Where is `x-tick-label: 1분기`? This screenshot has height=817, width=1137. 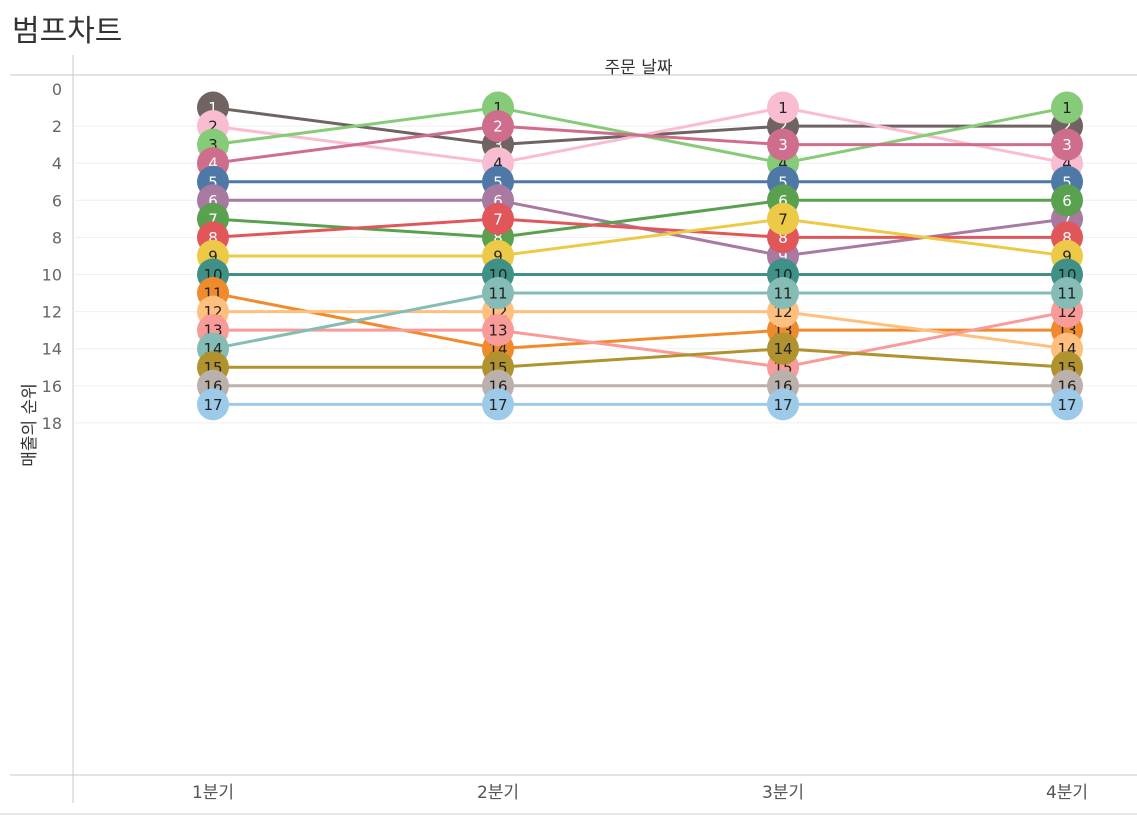 x-tick-label: 1분기 is located at coordinates (213, 793).